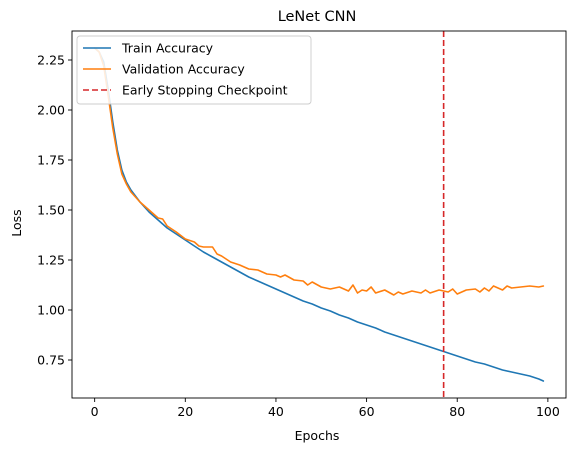  Describe the element at coordinates (95, 411) in the screenshot. I see `x-tick-label: 0` at that location.